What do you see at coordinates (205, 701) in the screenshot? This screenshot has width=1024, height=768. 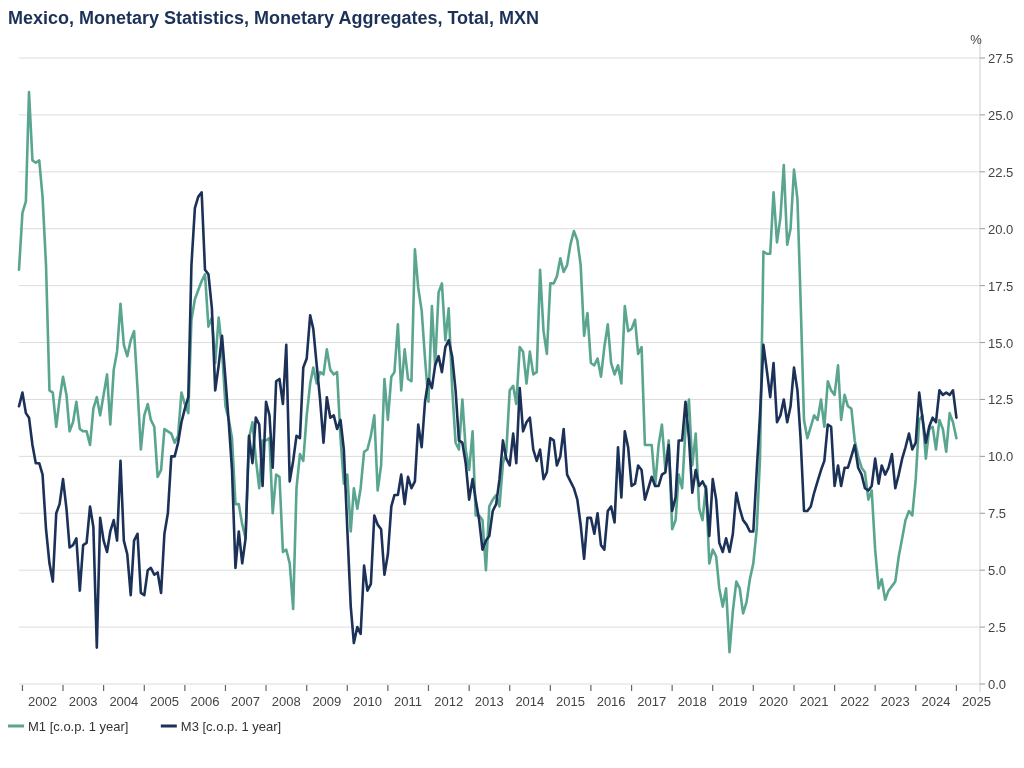 I see `x-tick-label: 2006` at bounding box center [205, 701].